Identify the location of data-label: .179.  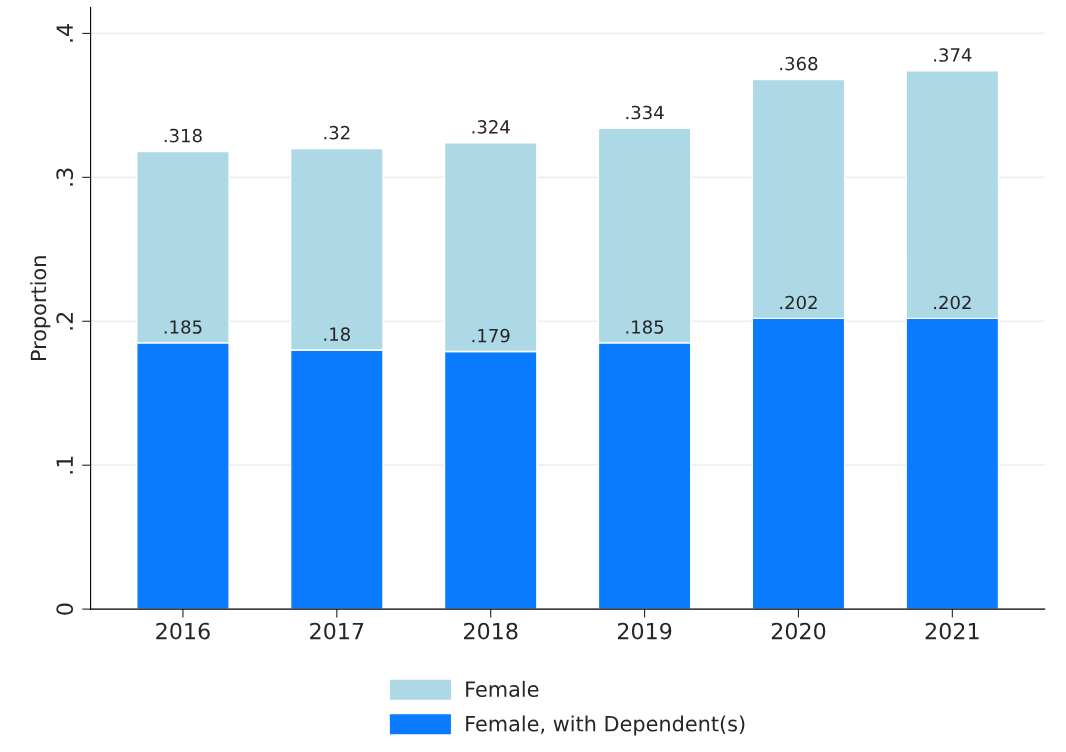
(491, 335).